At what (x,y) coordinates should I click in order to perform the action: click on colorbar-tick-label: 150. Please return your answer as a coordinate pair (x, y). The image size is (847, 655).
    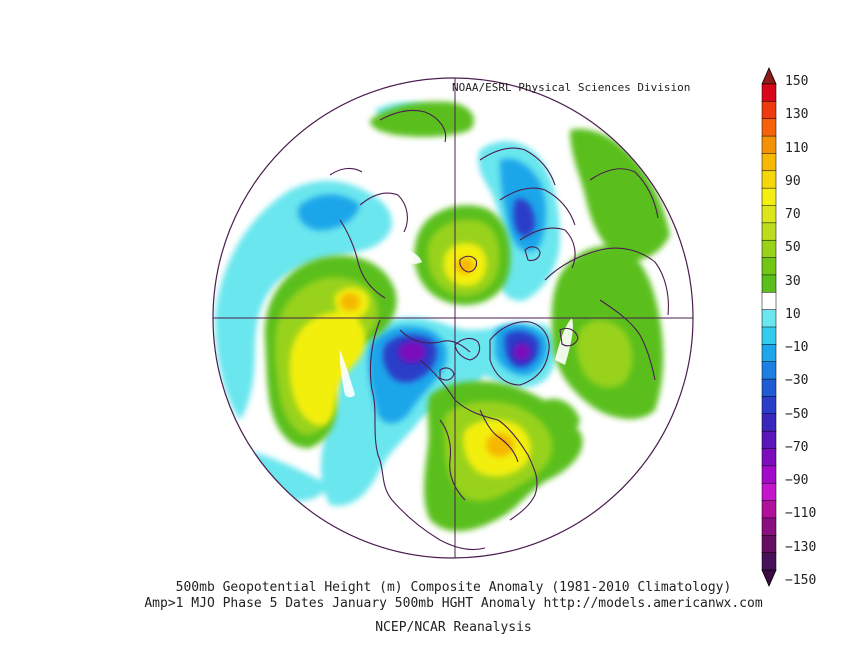
    Looking at the image, I should click on (797, 81).